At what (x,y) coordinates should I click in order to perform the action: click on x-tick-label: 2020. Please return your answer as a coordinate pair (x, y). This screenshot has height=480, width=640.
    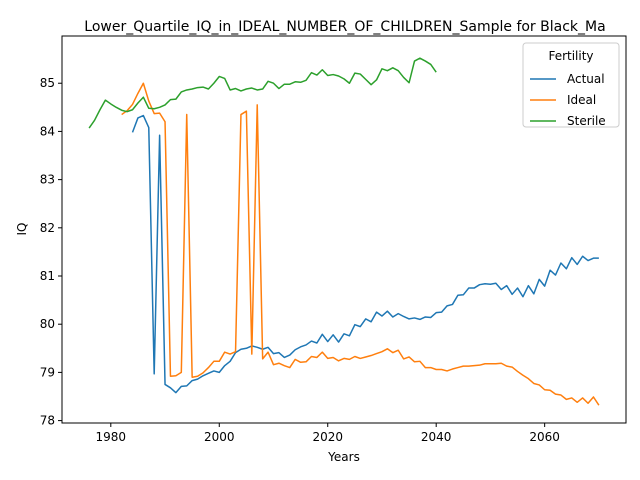
    Looking at the image, I should click on (327, 437).